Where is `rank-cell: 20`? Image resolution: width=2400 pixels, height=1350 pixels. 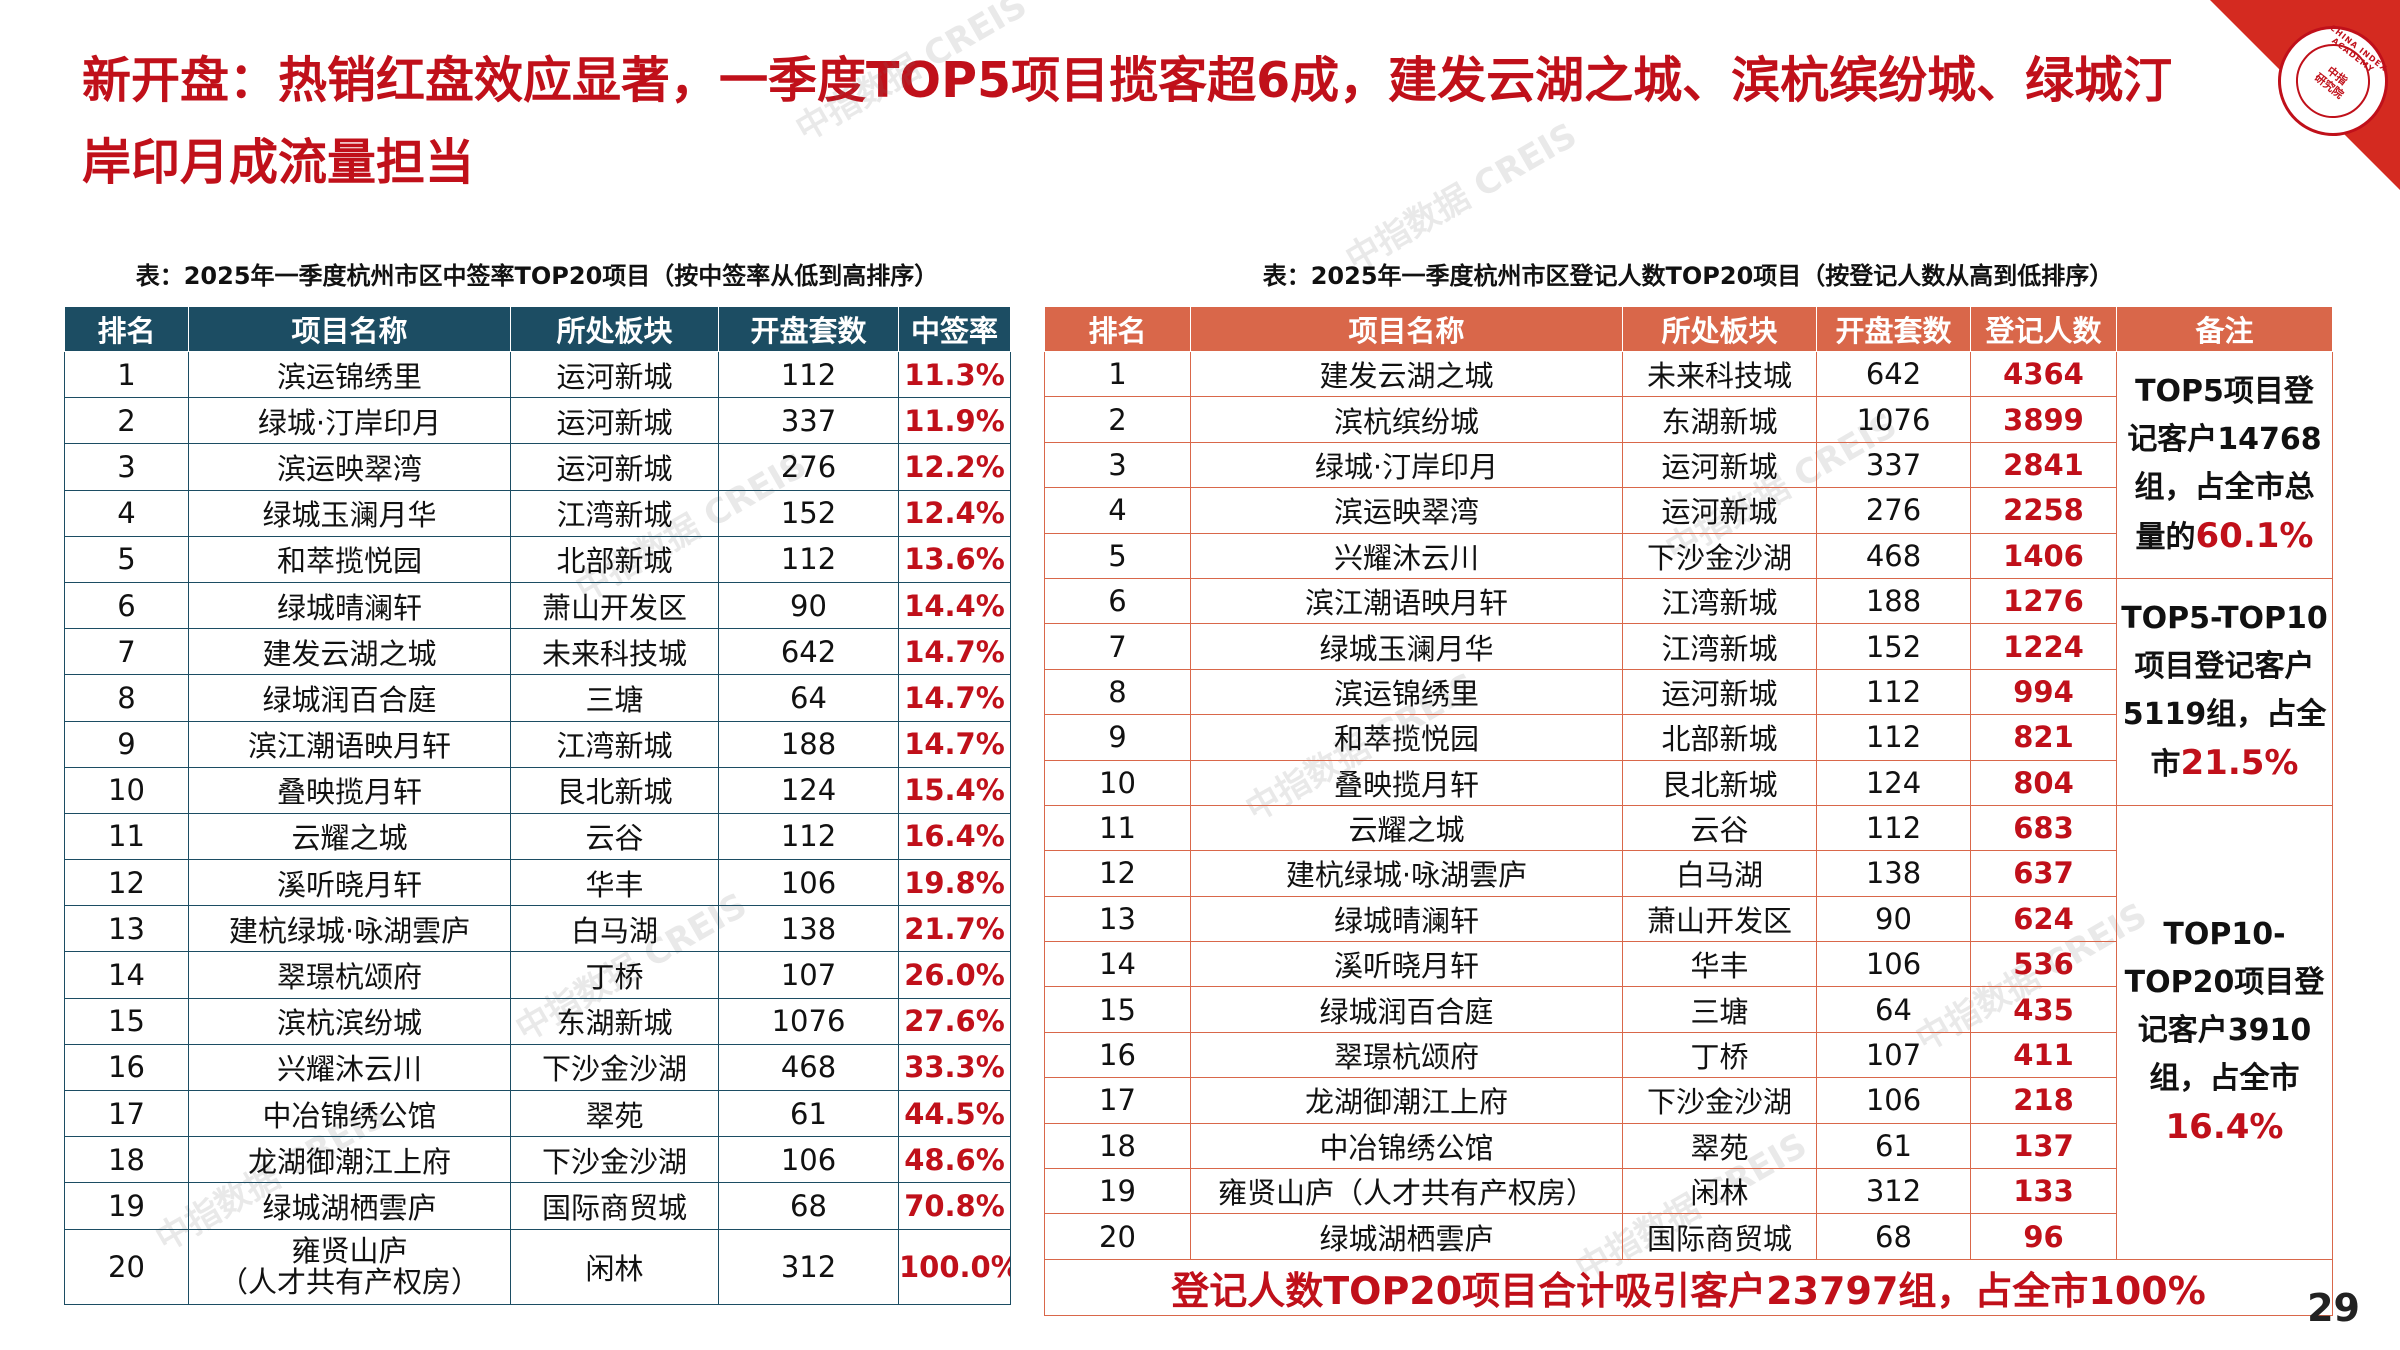
rank-cell: 20 is located at coordinates (1117, 1236).